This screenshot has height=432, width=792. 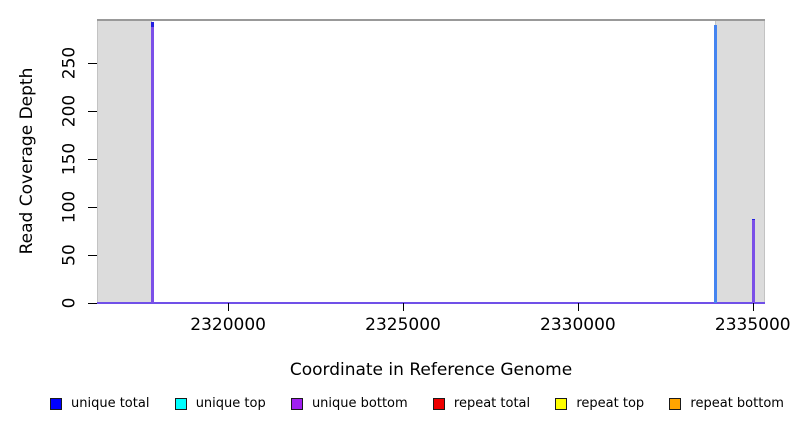 What do you see at coordinates (610, 403) in the screenshot?
I see `legend-label: repeat top` at bounding box center [610, 403].